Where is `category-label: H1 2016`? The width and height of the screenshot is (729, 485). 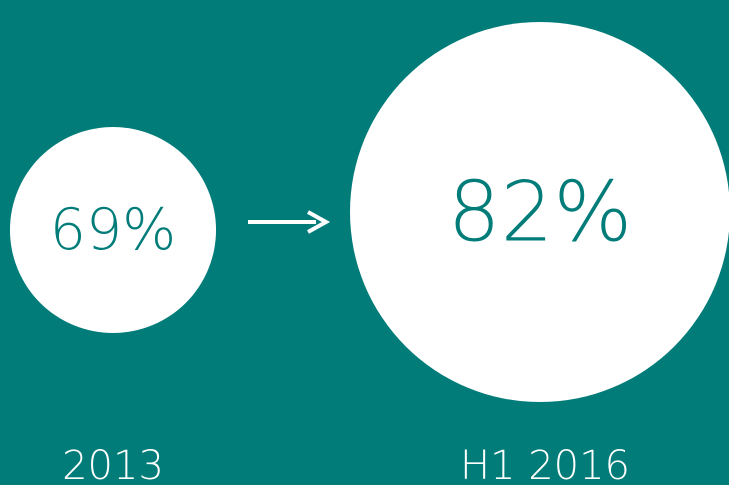
category-label: H1 2016 is located at coordinates (545, 464).